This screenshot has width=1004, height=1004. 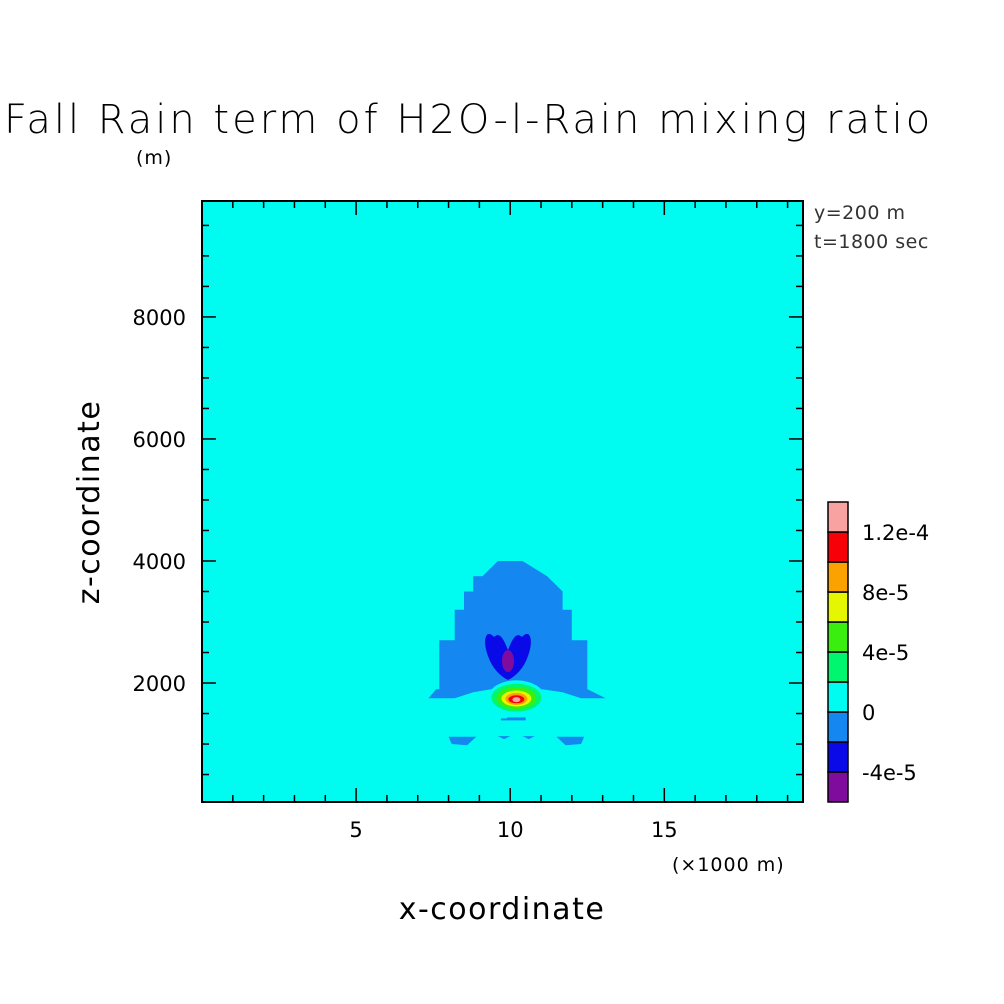 What do you see at coordinates (355, 830) in the screenshot?
I see `x-tick-label: 5` at bounding box center [355, 830].